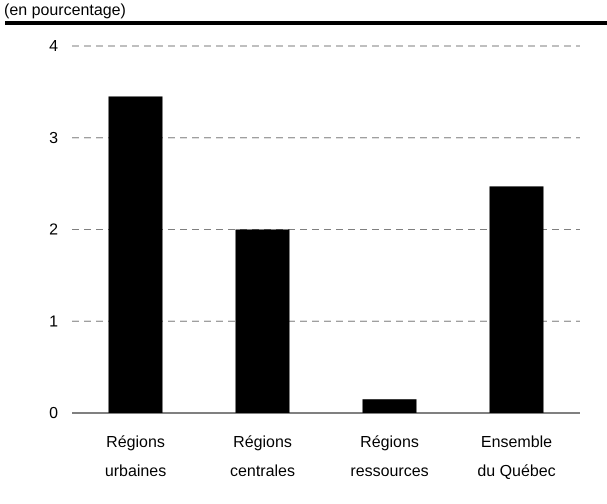 Image resolution: width=607 pixels, height=504 pixels. What do you see at coordinates (389, 457) in the screenshot?
I see `x-tick-label: Régions ressources` at bounding box center [389, 457].